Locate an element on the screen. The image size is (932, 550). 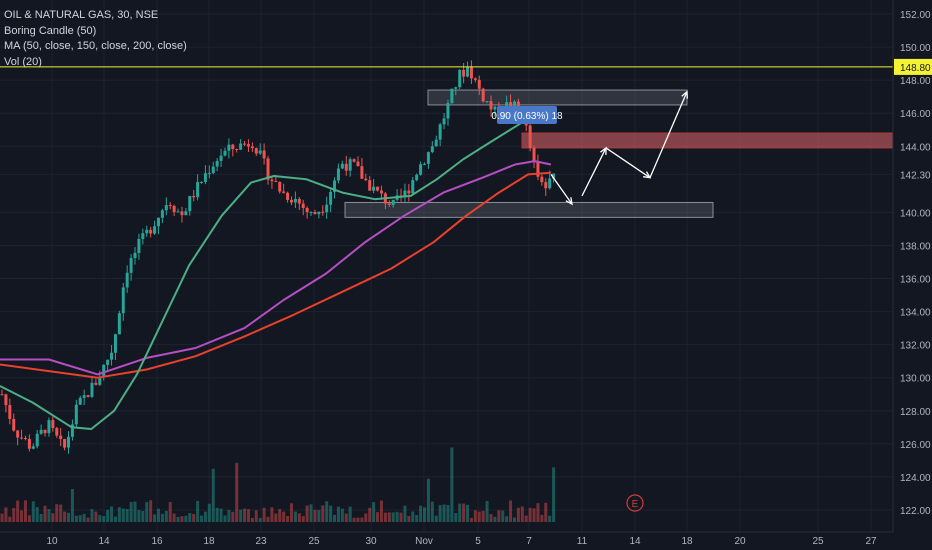
projection-arrows is located at coordinates (619, 148).